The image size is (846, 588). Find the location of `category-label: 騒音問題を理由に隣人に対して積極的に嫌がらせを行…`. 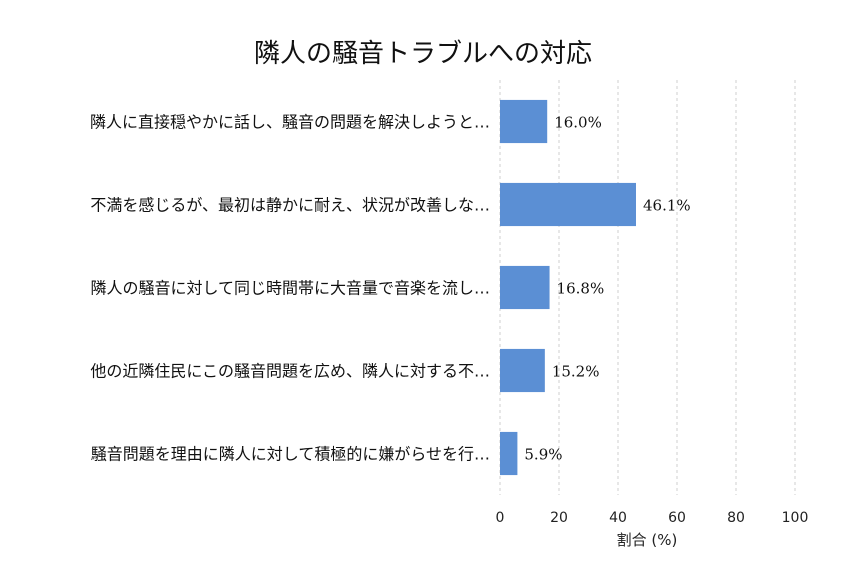

category-label: 騒音問題を理由に隣人に対して積極的に嫌がらせを行… is located at coordinates (290, 454).